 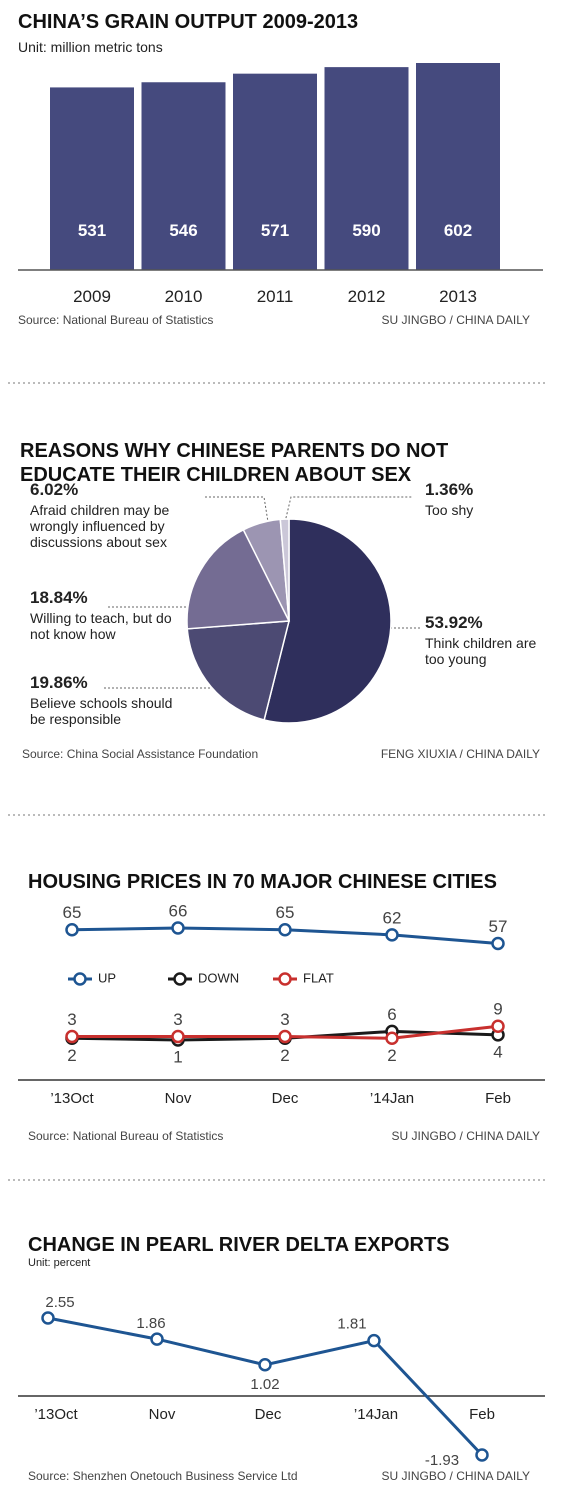 What do you see at coordinates (183, 230) in the screenshot?
I see `bar-value-label: 546` at bounding box center [183, 230].